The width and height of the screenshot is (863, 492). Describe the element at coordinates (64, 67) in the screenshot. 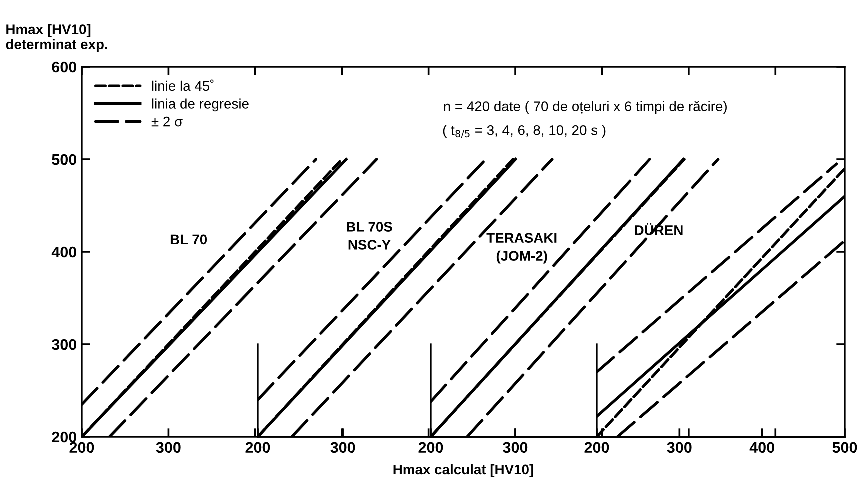

I see `y-tick-label: 600` at that location.